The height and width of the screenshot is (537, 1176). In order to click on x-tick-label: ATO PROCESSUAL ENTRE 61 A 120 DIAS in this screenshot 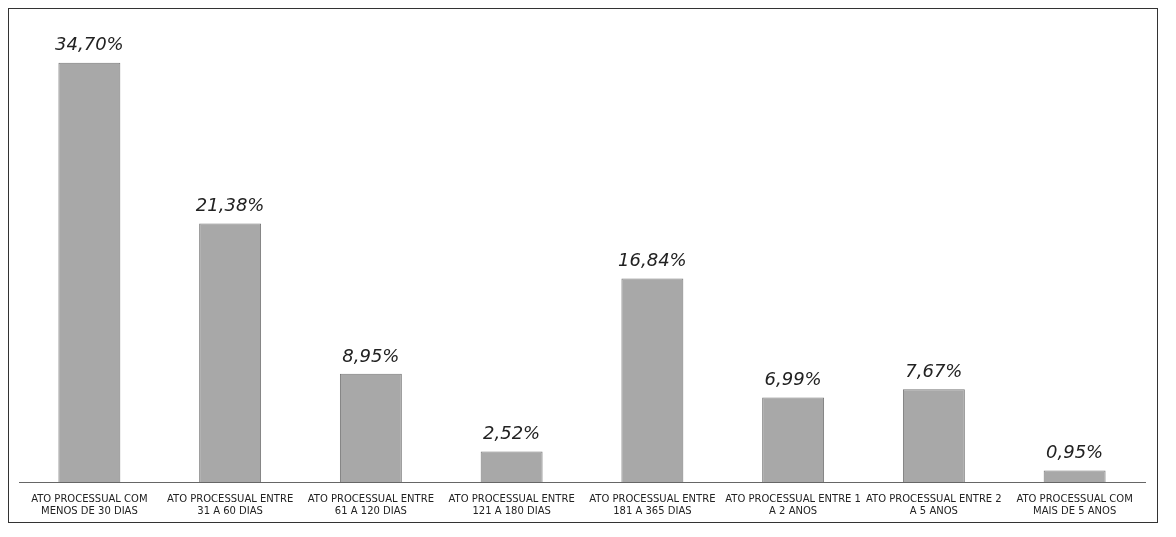, I will do `click(370, 504)`.